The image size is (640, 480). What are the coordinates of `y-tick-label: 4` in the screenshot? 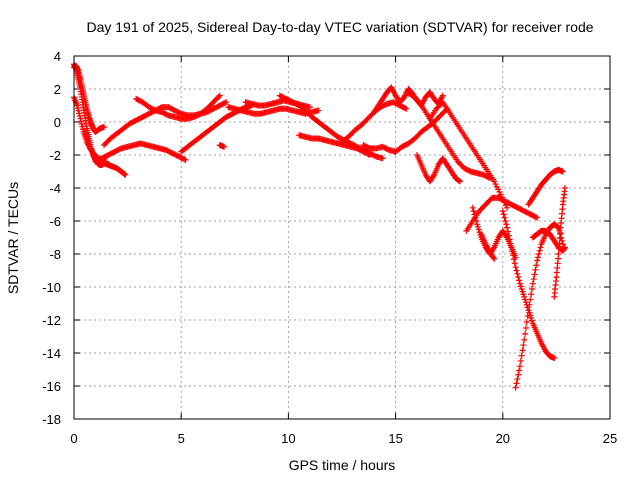 It's located at (57, 56).